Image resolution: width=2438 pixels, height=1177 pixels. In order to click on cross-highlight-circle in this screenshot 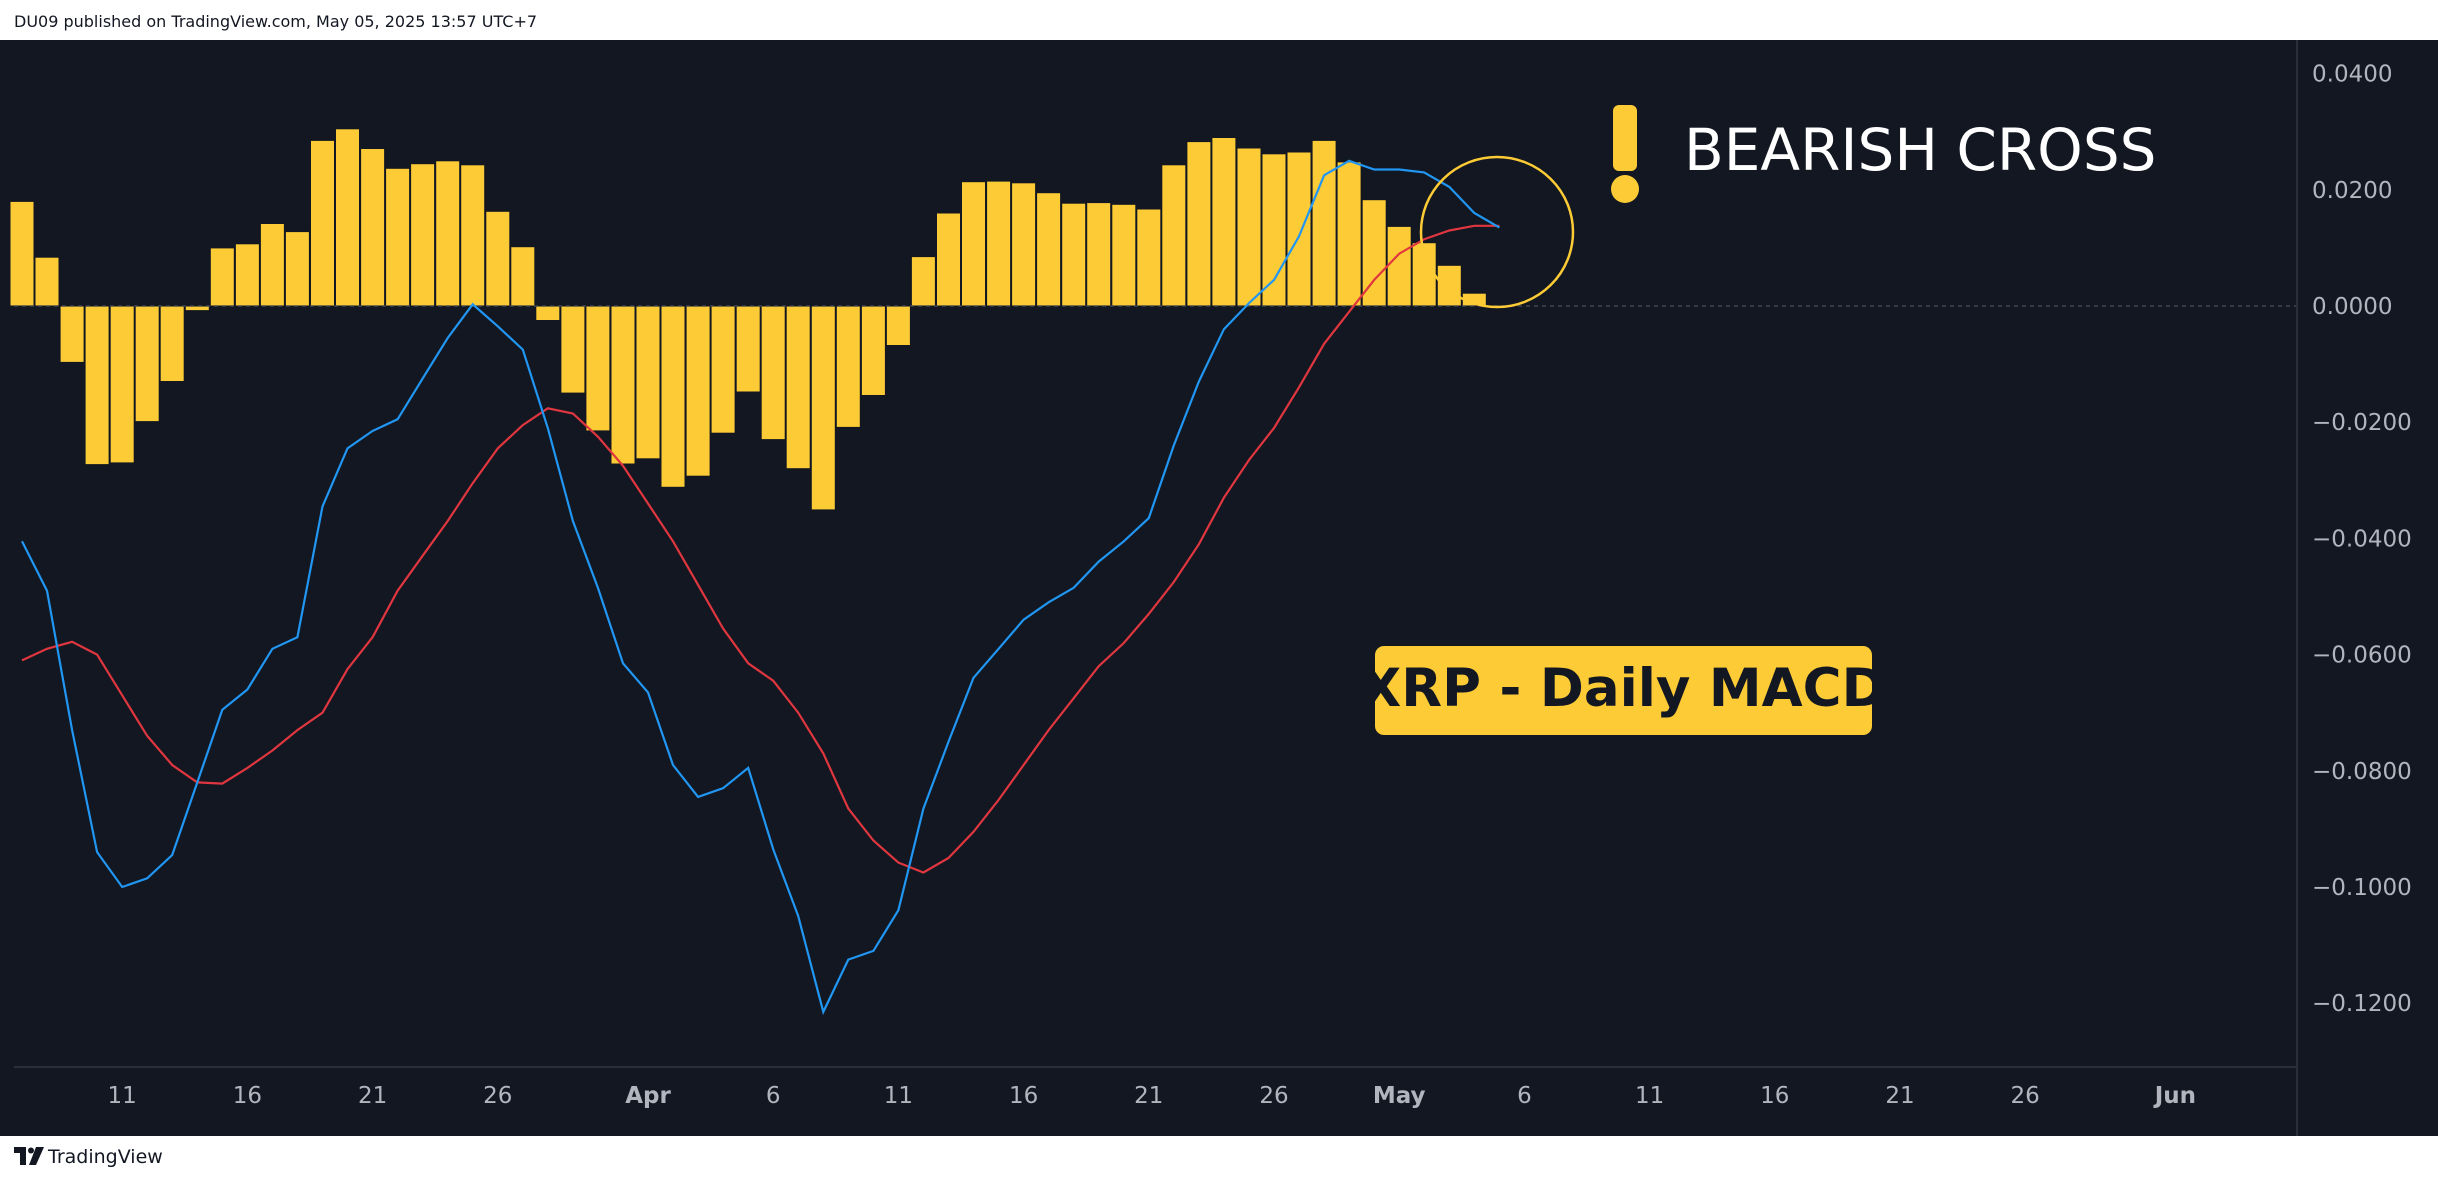, I will do `click(1497, 232)`.